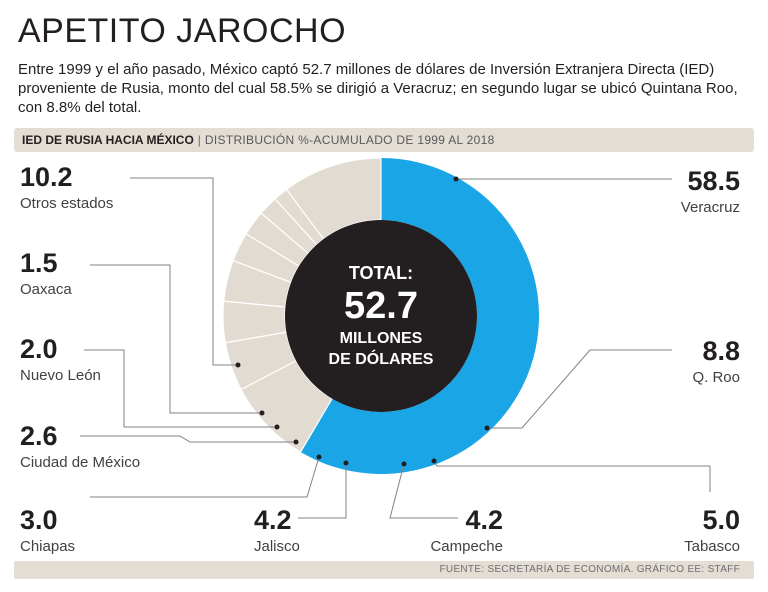 The width and height of the screenshot is (768, 592). I want to click on value-label-nuevo-le-n: 2.0, so click(39, 349).